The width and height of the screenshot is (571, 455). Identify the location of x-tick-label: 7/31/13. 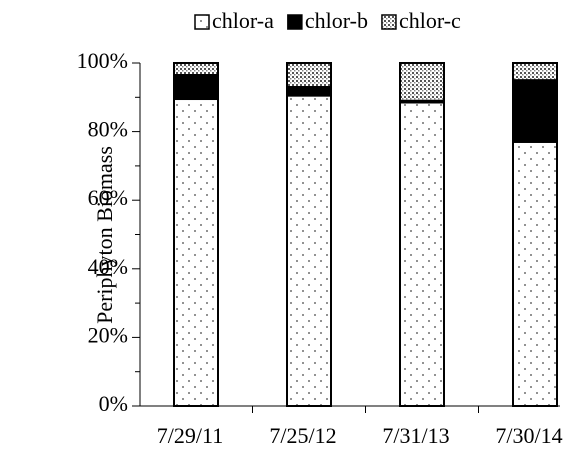
(415, 435).